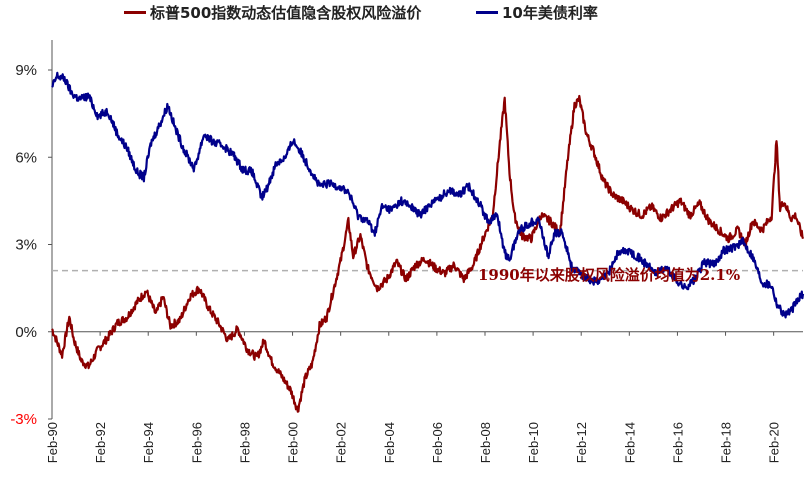  I want to click on x-tick-label: Feb-14, so click(629, 442).